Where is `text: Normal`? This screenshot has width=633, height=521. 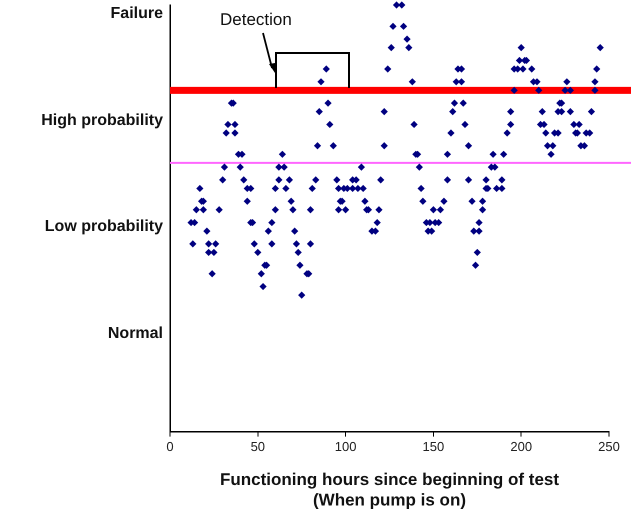
text: Normal is located at coordinates (135, 334).